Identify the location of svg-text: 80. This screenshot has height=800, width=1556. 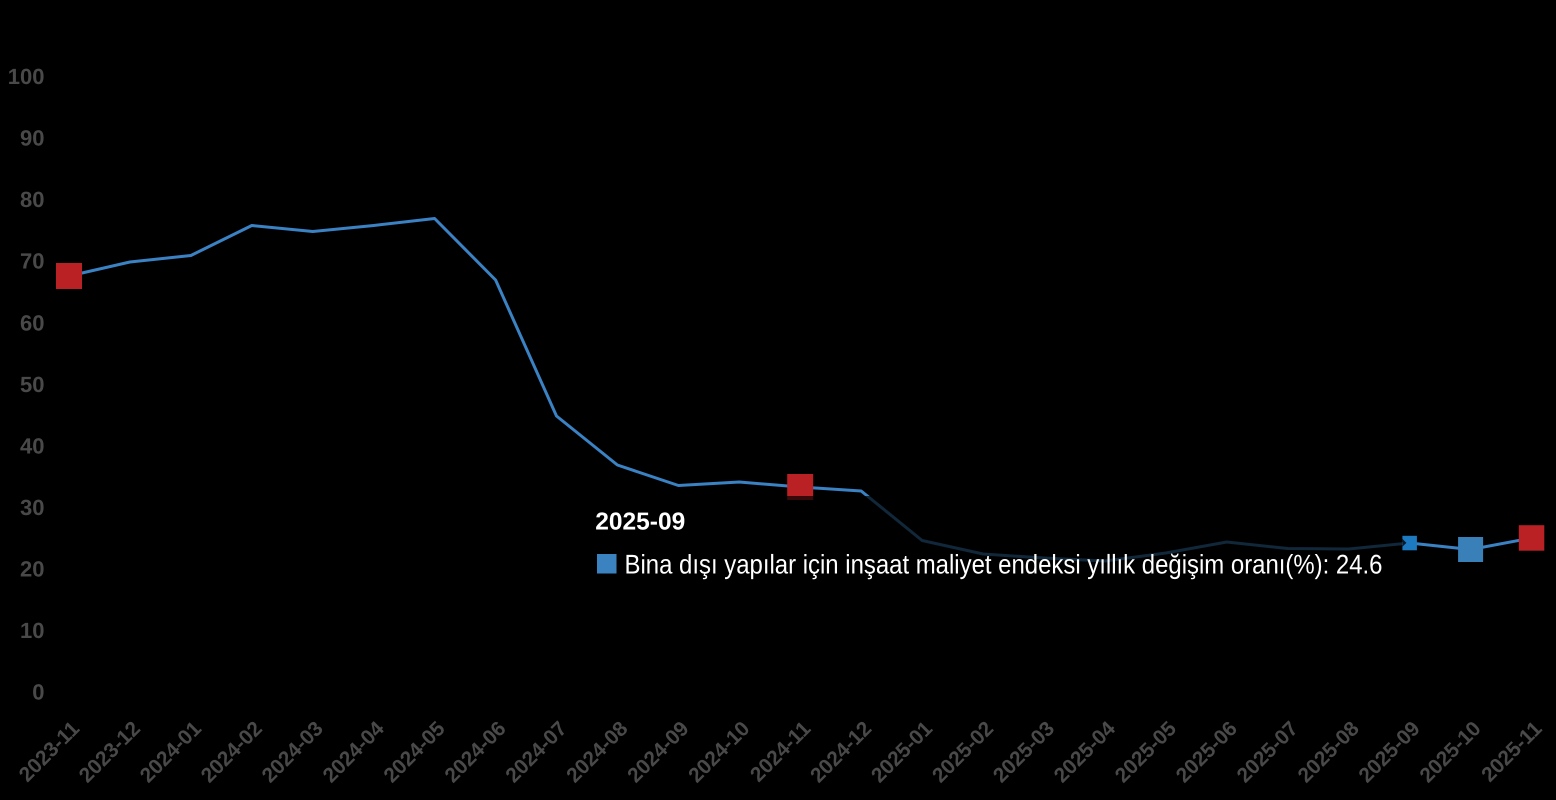
(32, 199).